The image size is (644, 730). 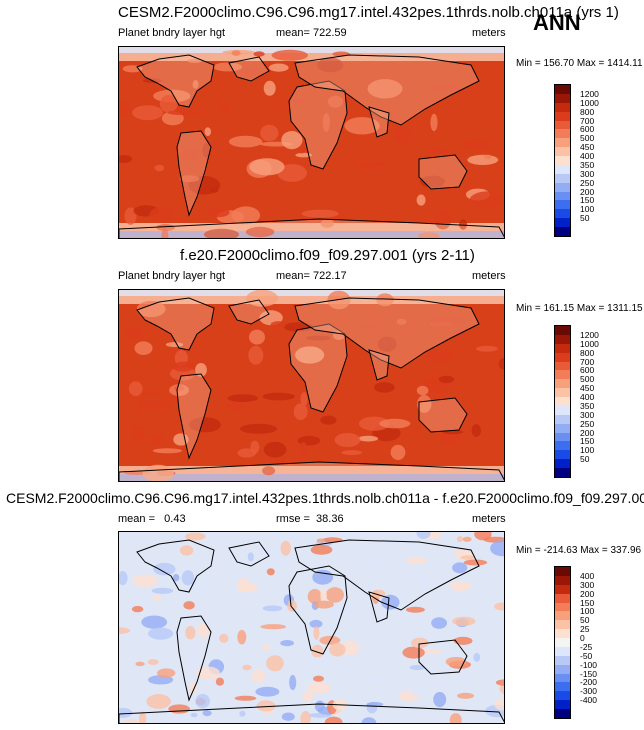 I want to click on panel-3-colorbar, so click(x=562, y=642).